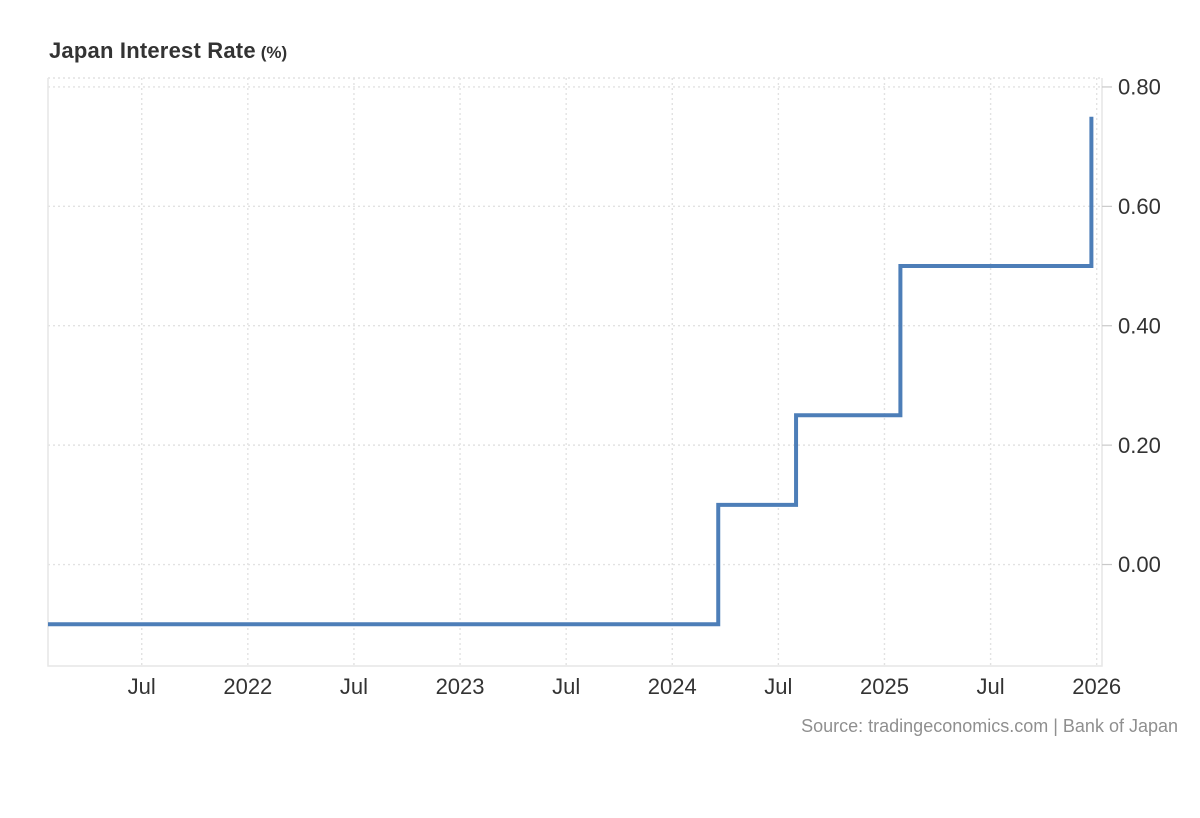 The height and width of the screenshot is (818, 1200). Describe the element at coordinates (1139, 325) in the screenshot. I see `y-axis-label: 0.40` at that location.